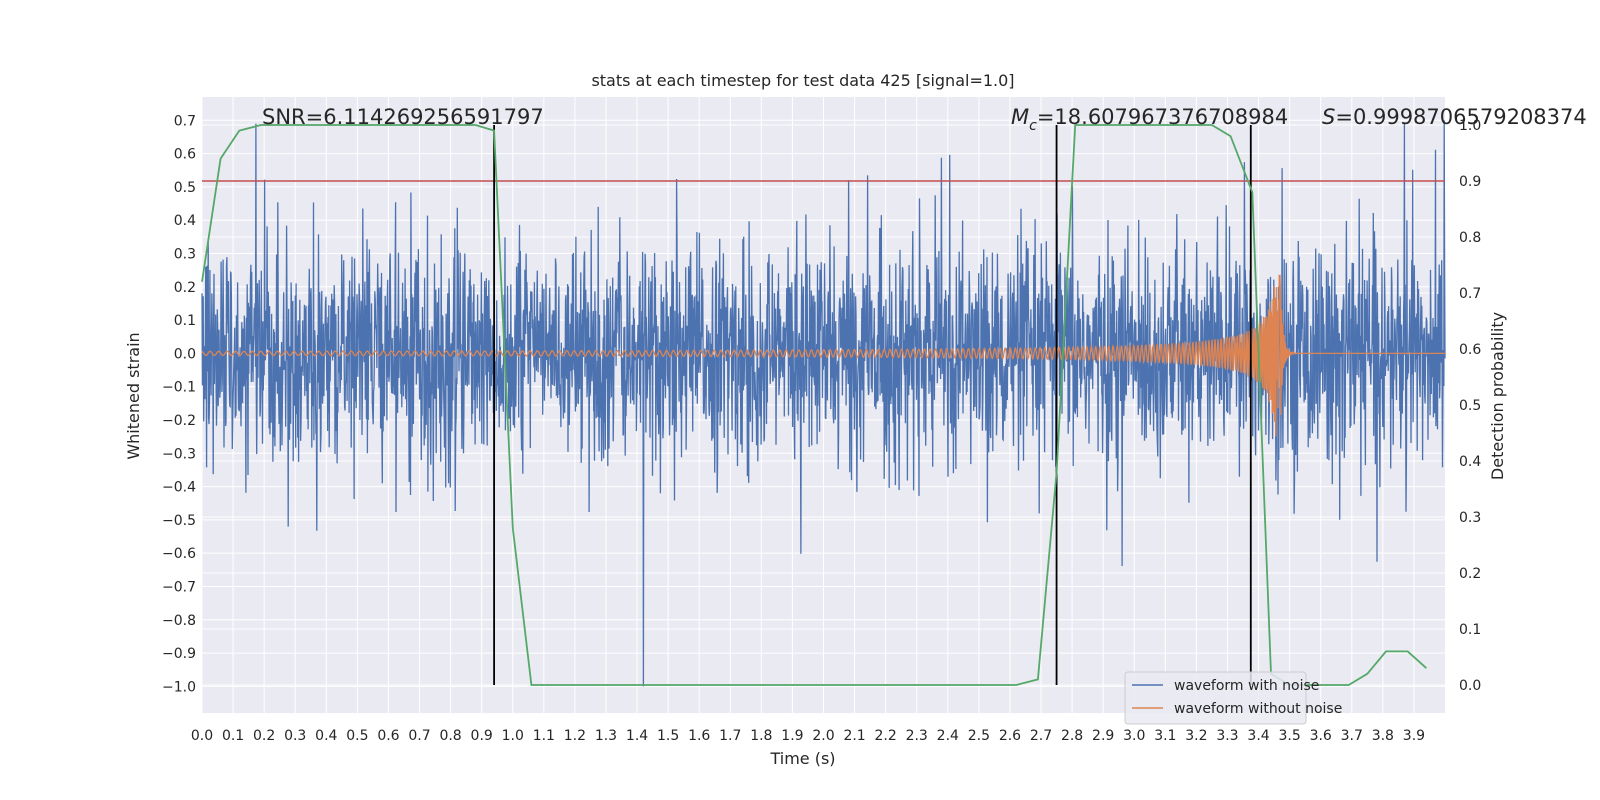 The height and width of the screenshot is (800, 1600). What do you see at coordinates (179, 554) in the screenshot?
I see `y-tick-label: −0.6` at bounding box center [179, 554].